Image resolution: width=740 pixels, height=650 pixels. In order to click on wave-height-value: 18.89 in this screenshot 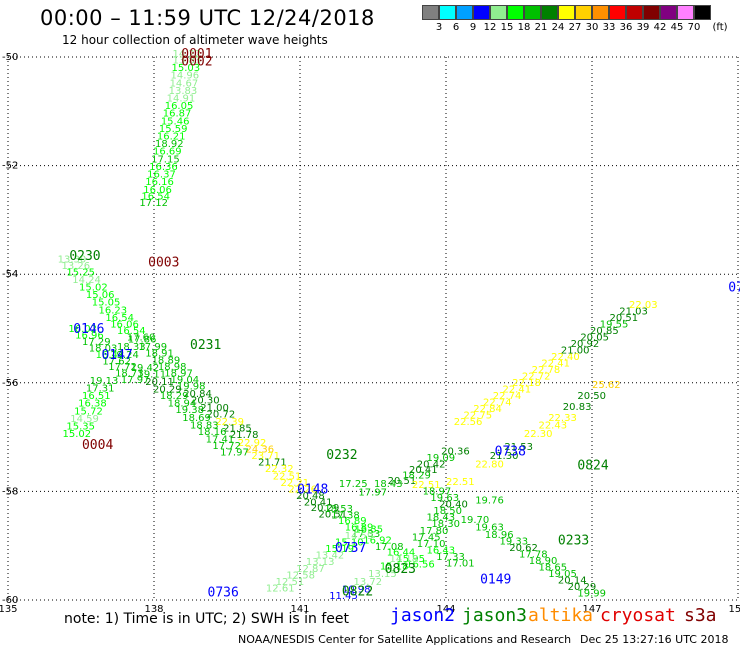, I will do `click(166, 360)`.